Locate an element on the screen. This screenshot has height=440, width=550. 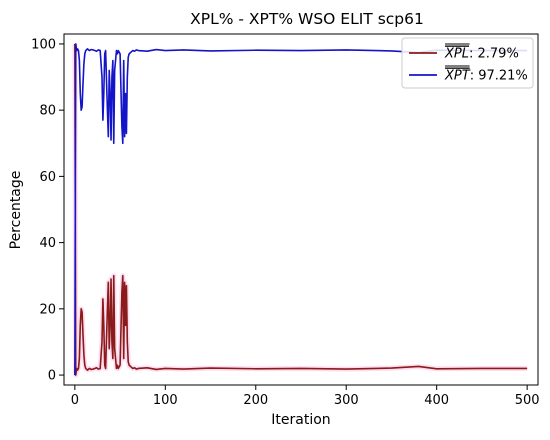
y-tick-label: 40 is located at coordinates (47, 243).